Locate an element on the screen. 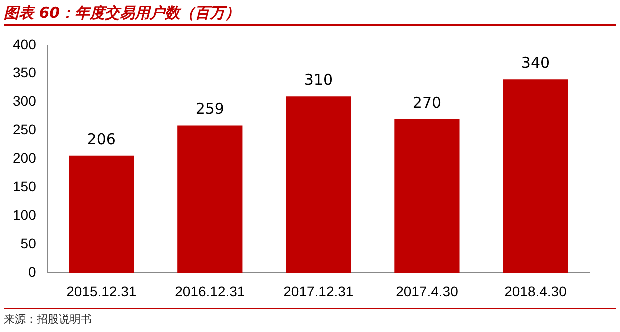 This screenshot has height=332, width=620. y-tick-label: 300 is located at coordinates (25, 101).